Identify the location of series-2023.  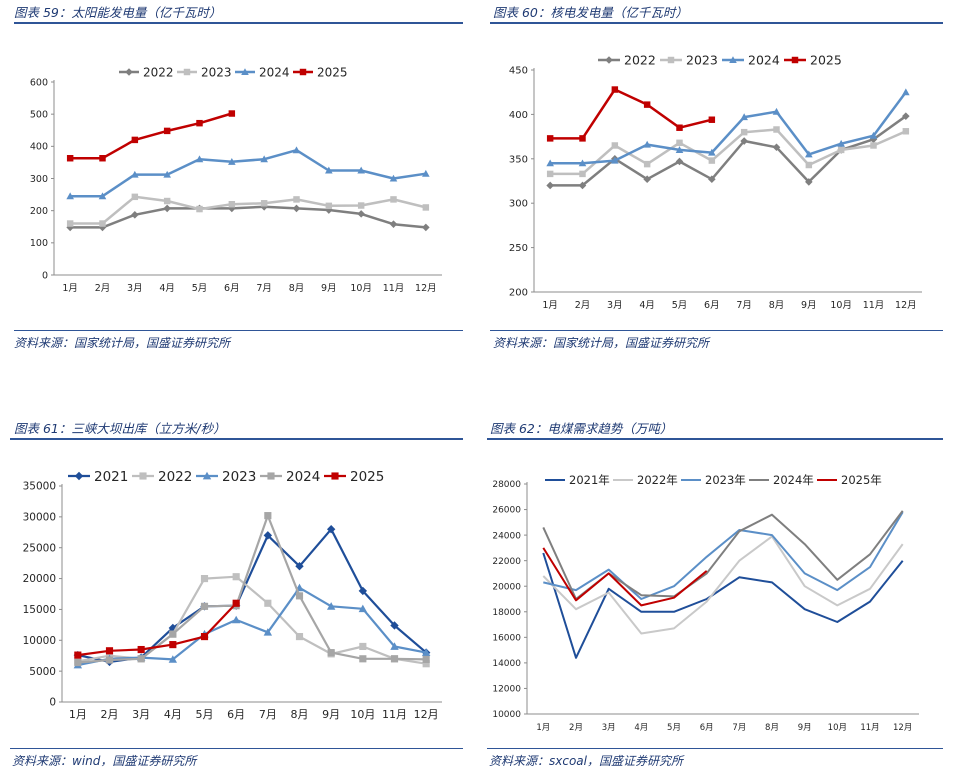
(248, 210).